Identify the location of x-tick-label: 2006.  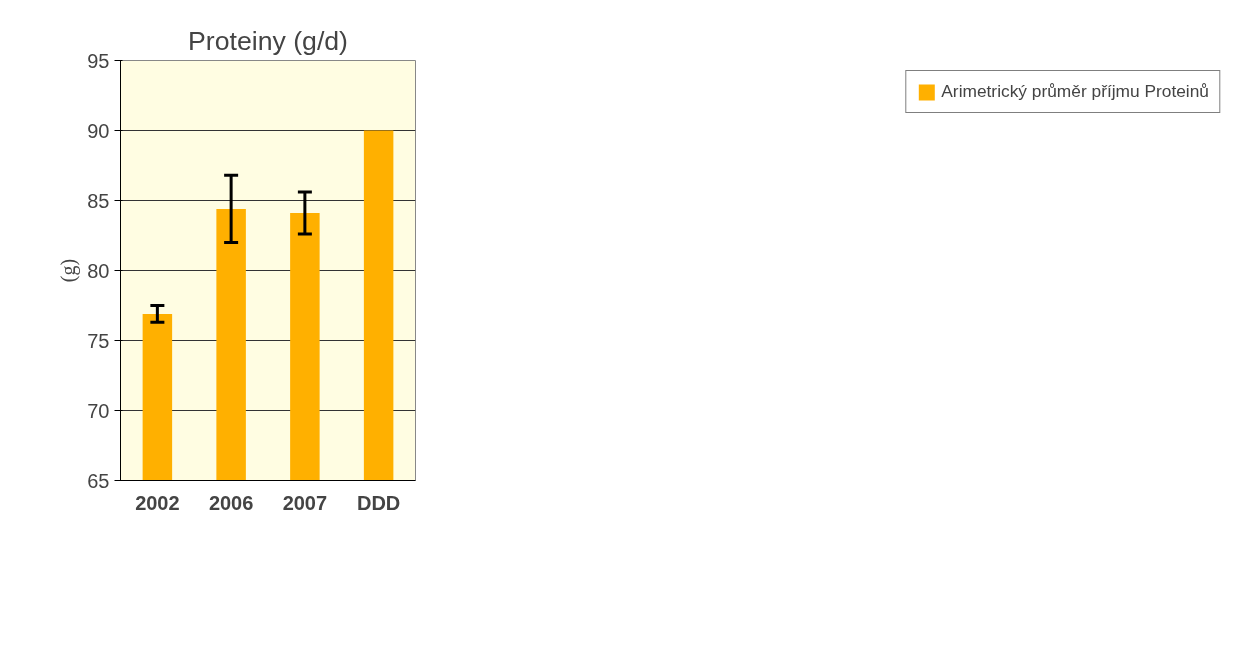
(231, 502).